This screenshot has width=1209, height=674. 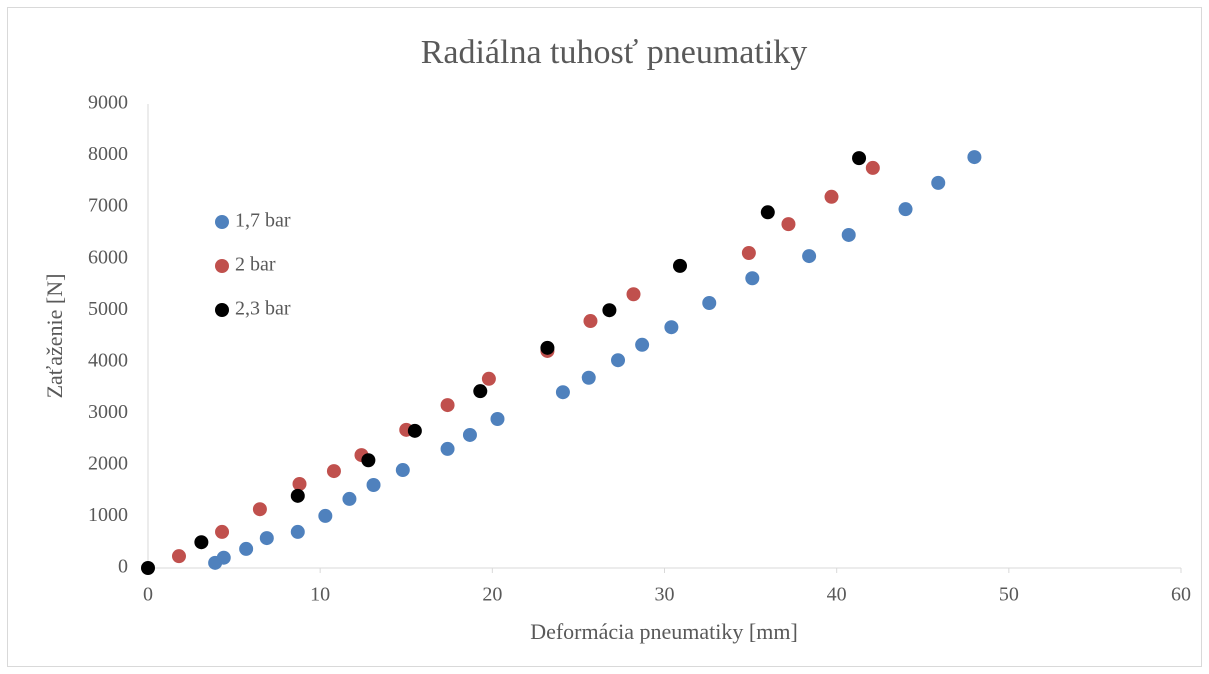 What do you see at coordinates (664, 631) in the screenshot?
I see `x-axis-title: Deformácia pneumatiky [mm]` at bounding box center [664, 631].